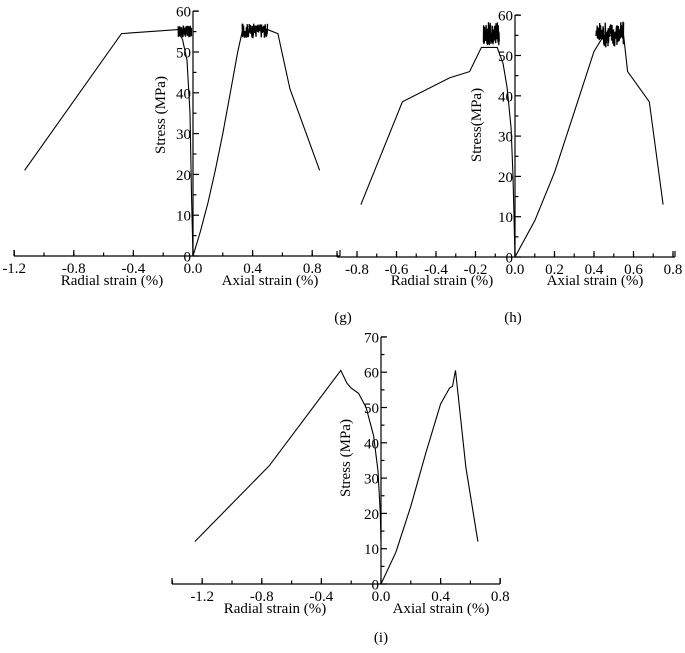  Describe the element at coordinates (371, 338) in the screenshot. I see `y-tick-label: 70` at that location.